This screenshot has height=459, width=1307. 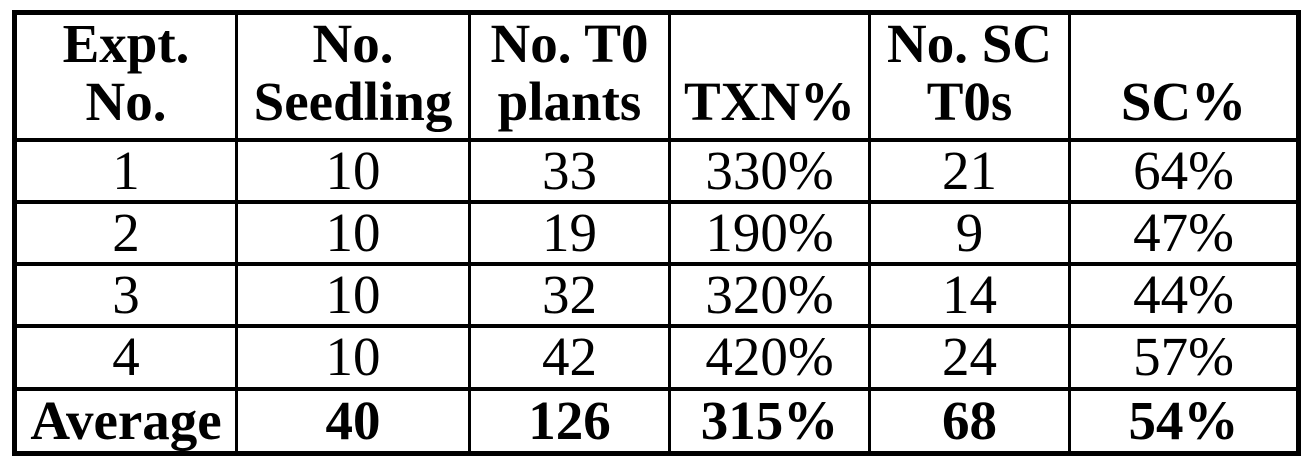 What do you see at coordinates (125, 421) in the screenshot?
I see `cell-average-label: Average` at bounding box center [125, 421].